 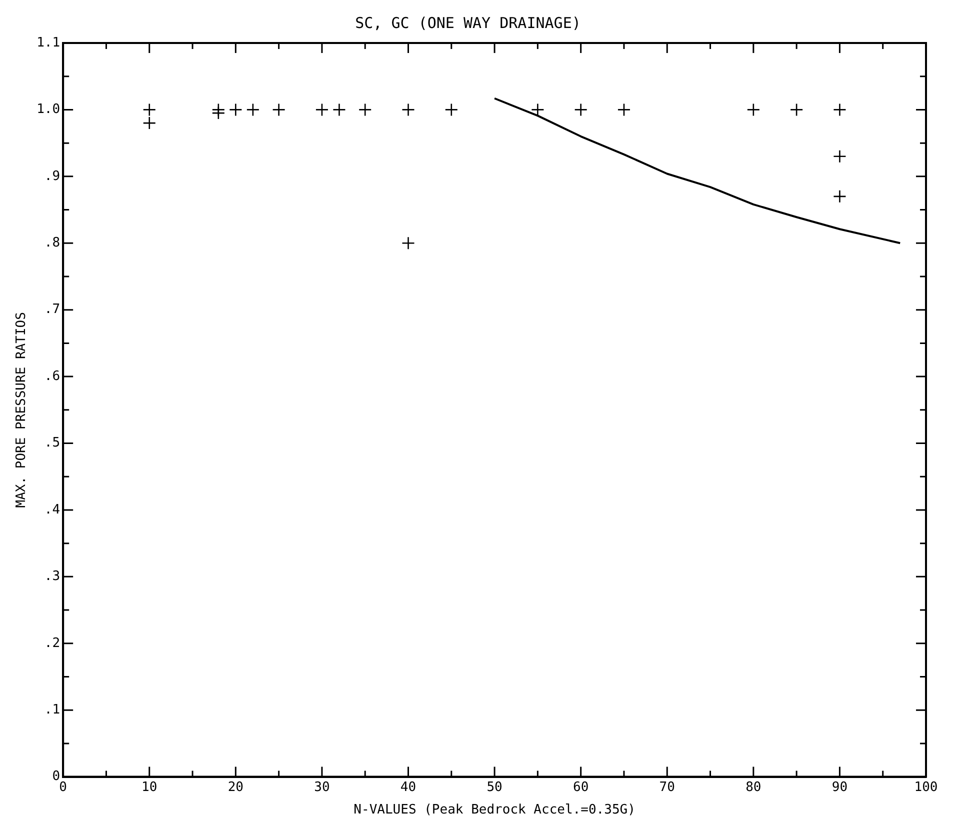 What do you see at coordinates (52, 376) in the screenshot?
I see `y-tick-label: .6` at bounding box center [52, 376].